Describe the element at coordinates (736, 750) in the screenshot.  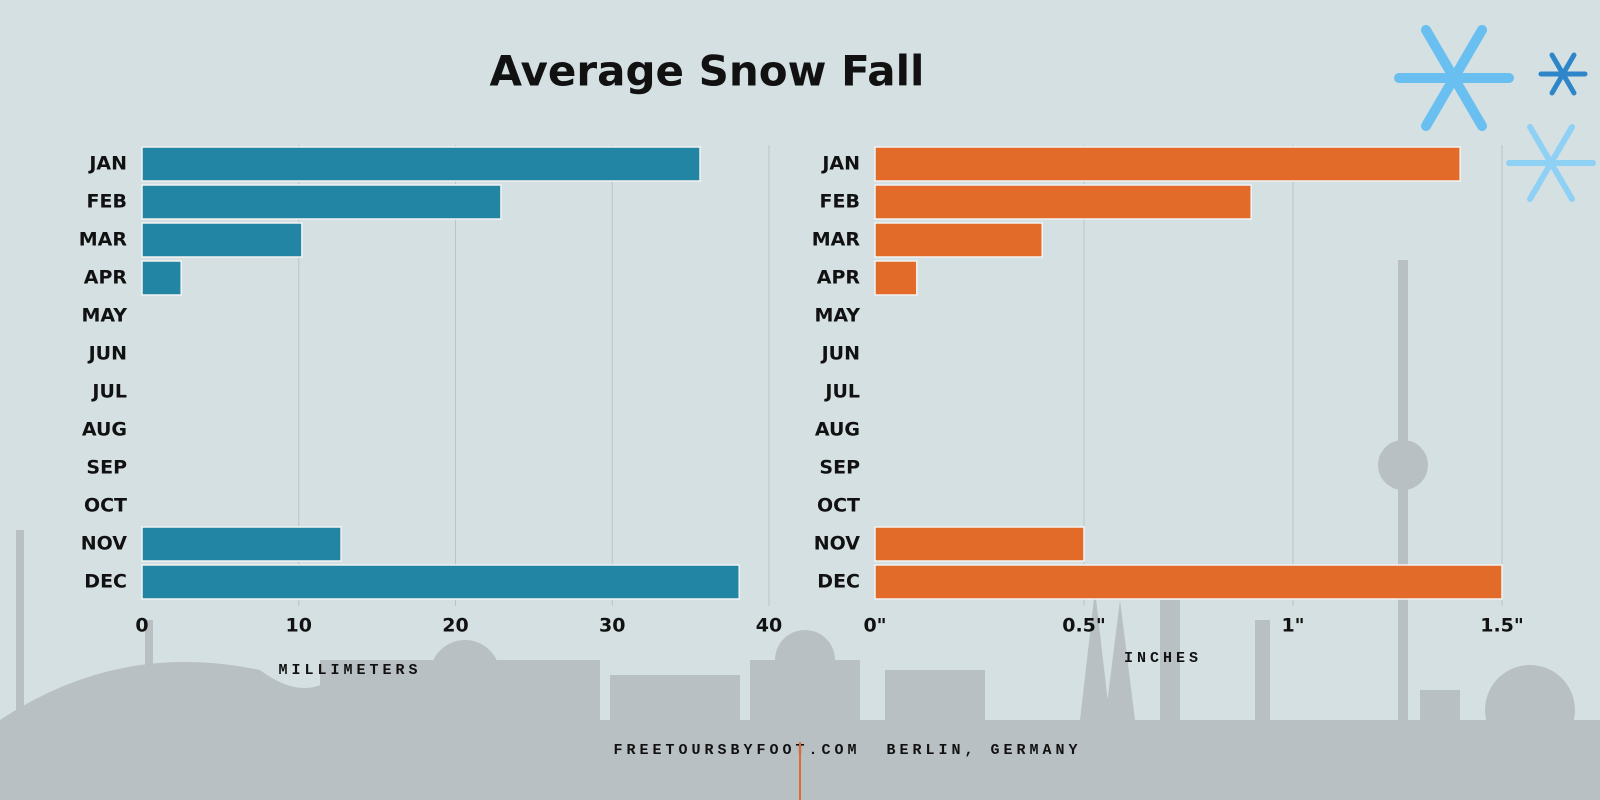
I see `footer-site: FREETOURSBYFOOT.COM` at that location.